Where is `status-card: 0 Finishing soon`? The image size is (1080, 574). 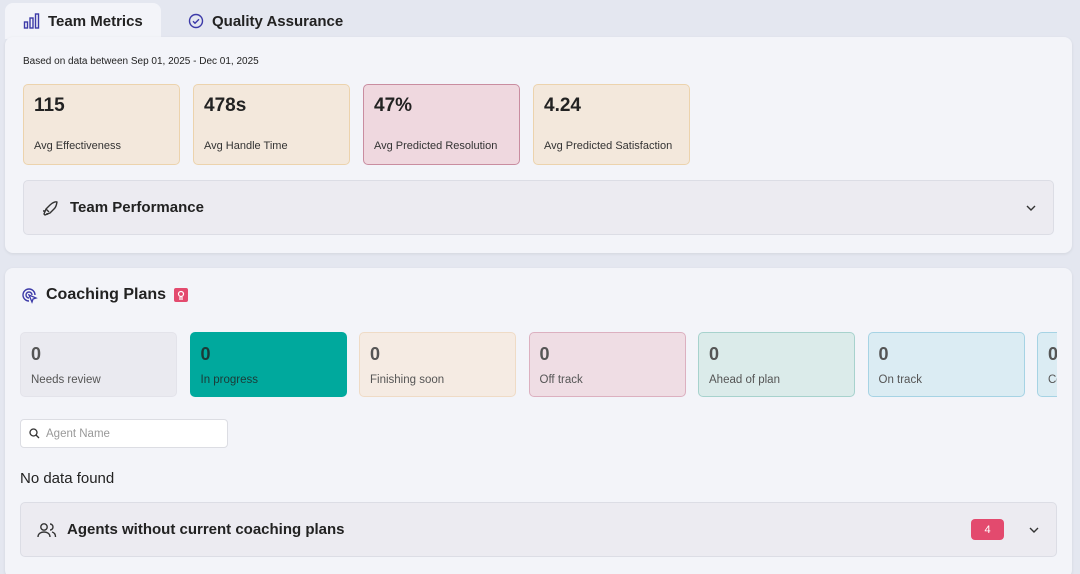 status-card: 0 Finishing soon is located at coordinates (437, 364).